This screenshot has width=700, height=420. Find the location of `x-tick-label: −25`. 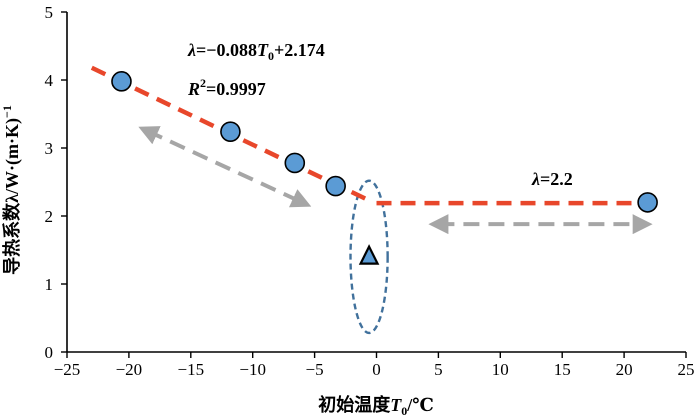

x-tick-label: −25 is located at coordinates (67, 369).